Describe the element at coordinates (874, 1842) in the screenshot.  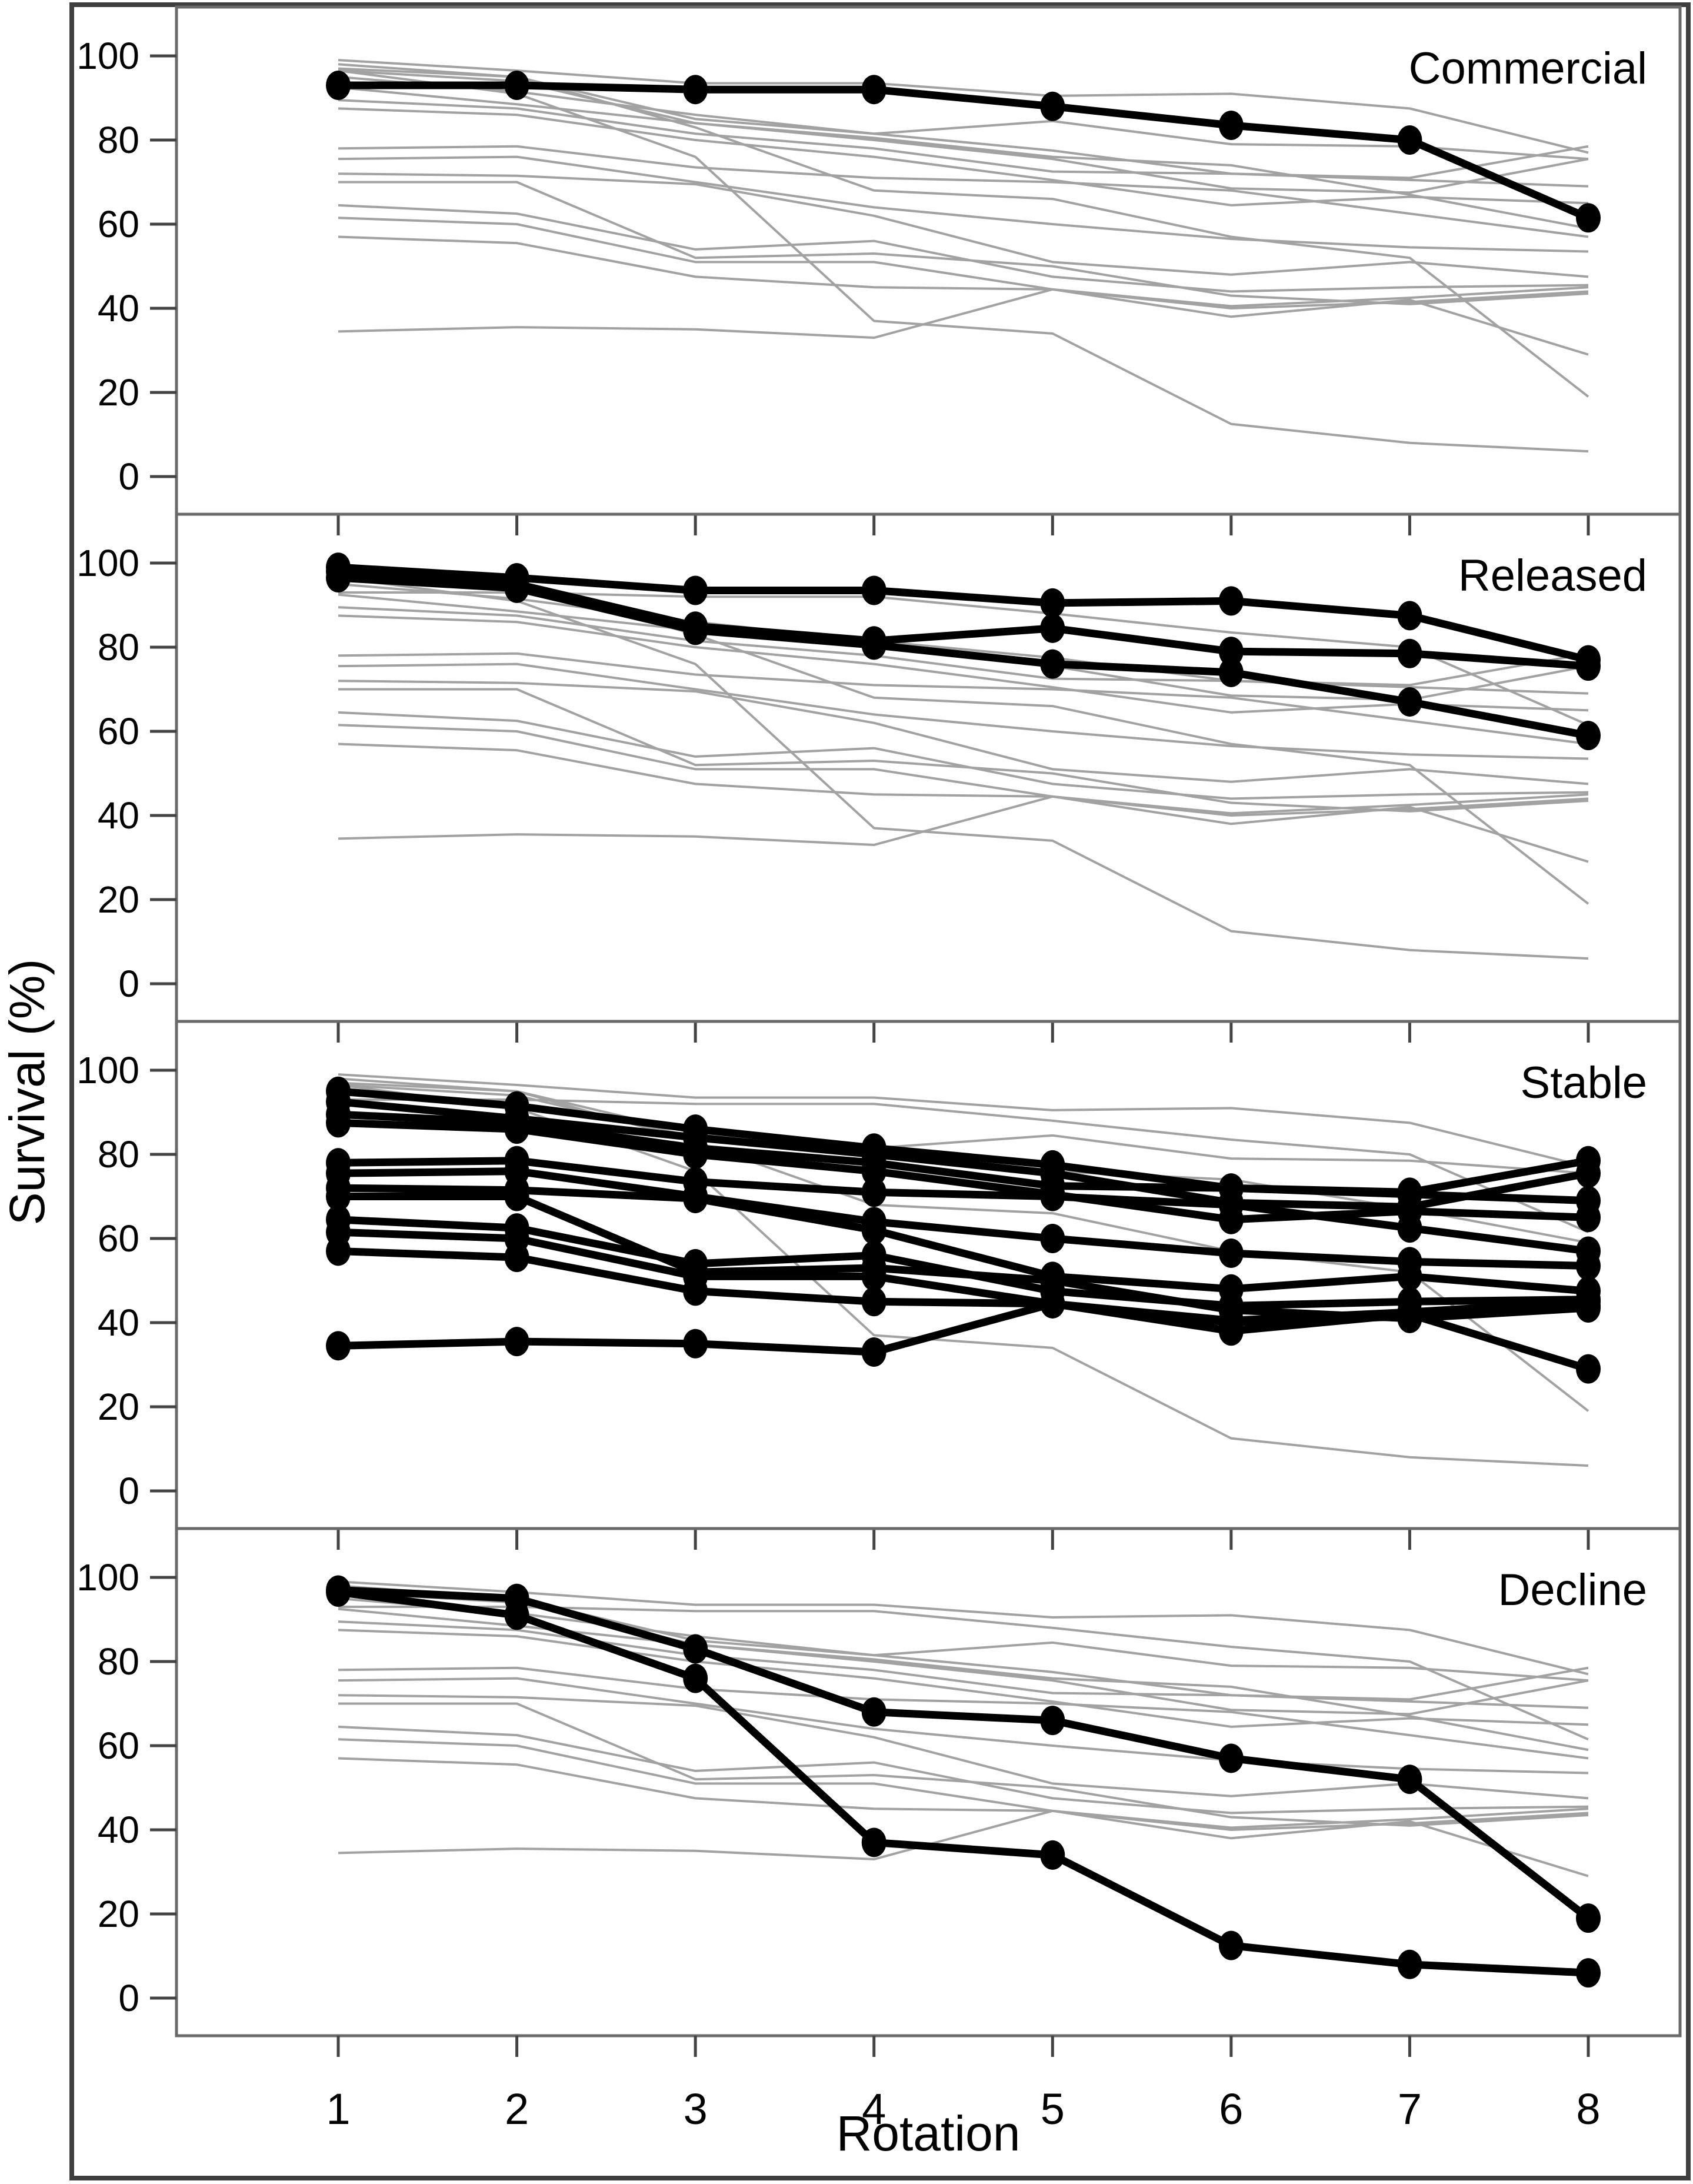
I see `data-point-D2-r4` at that location.